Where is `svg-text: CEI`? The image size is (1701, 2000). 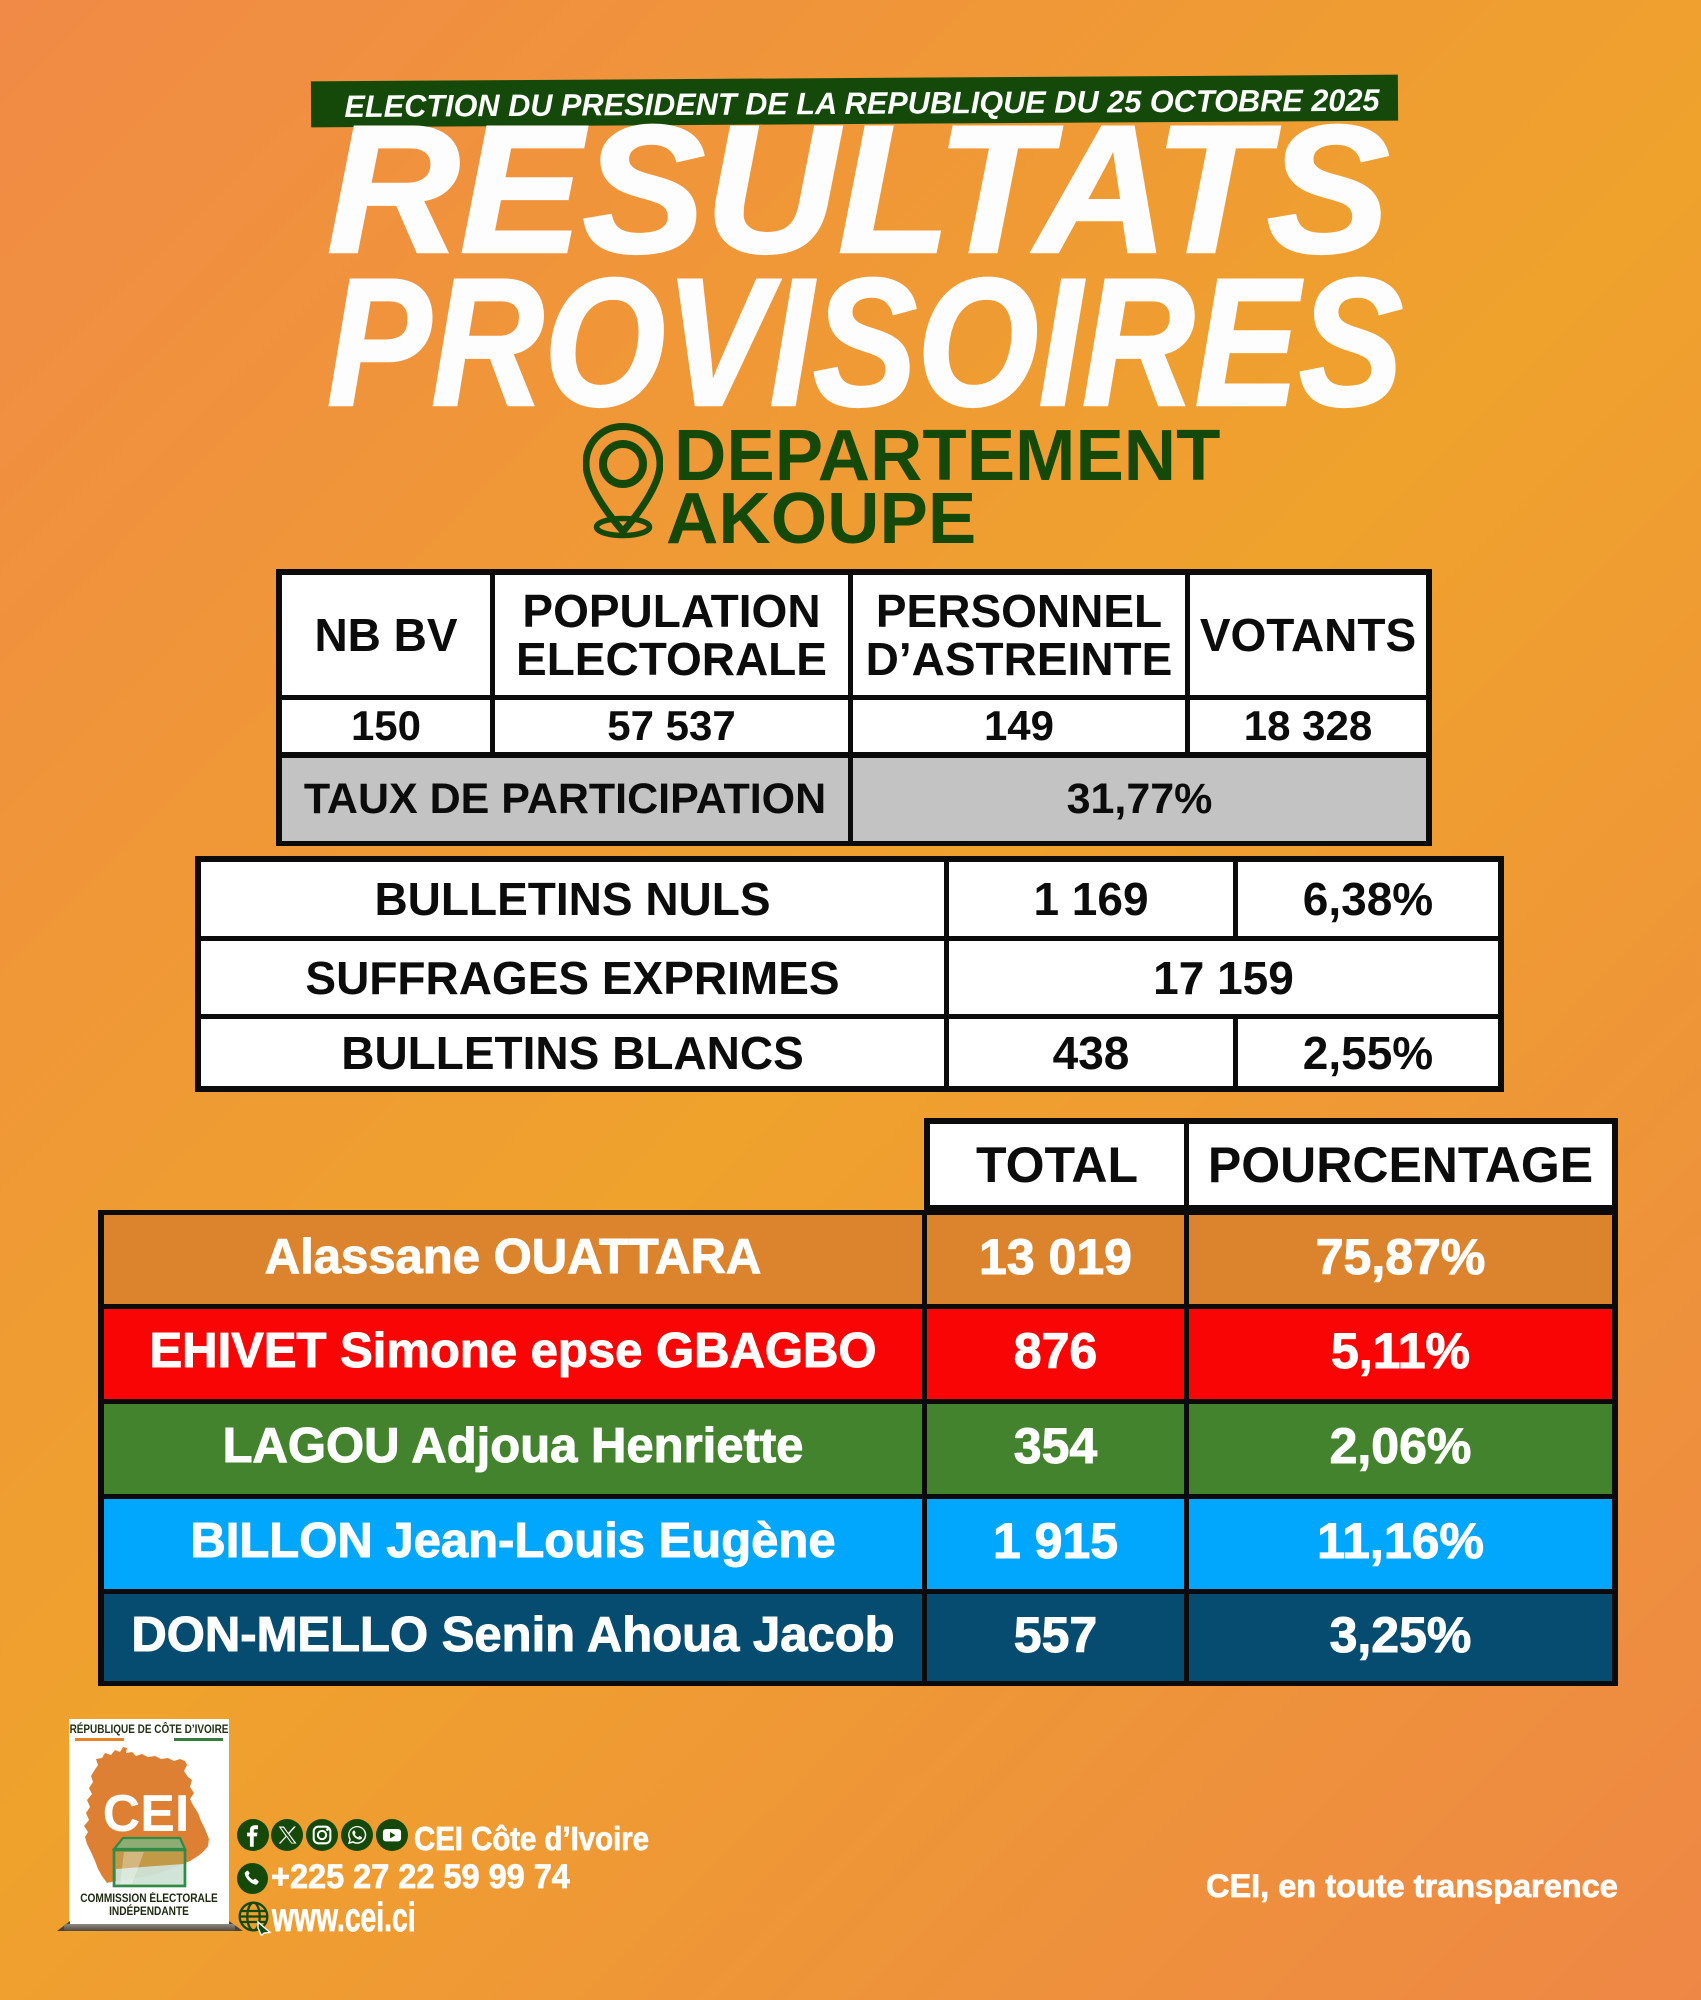
svg-text: CEI is located at coordinates (146, 1814).